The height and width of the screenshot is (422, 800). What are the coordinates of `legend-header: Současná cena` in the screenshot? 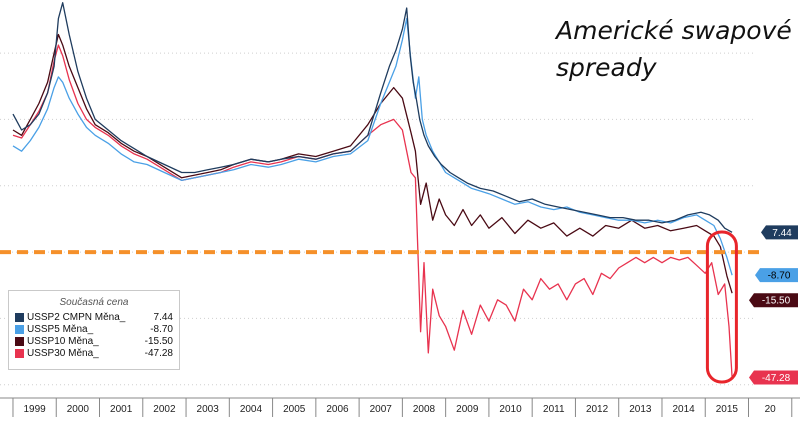 It's located at (94, 302).